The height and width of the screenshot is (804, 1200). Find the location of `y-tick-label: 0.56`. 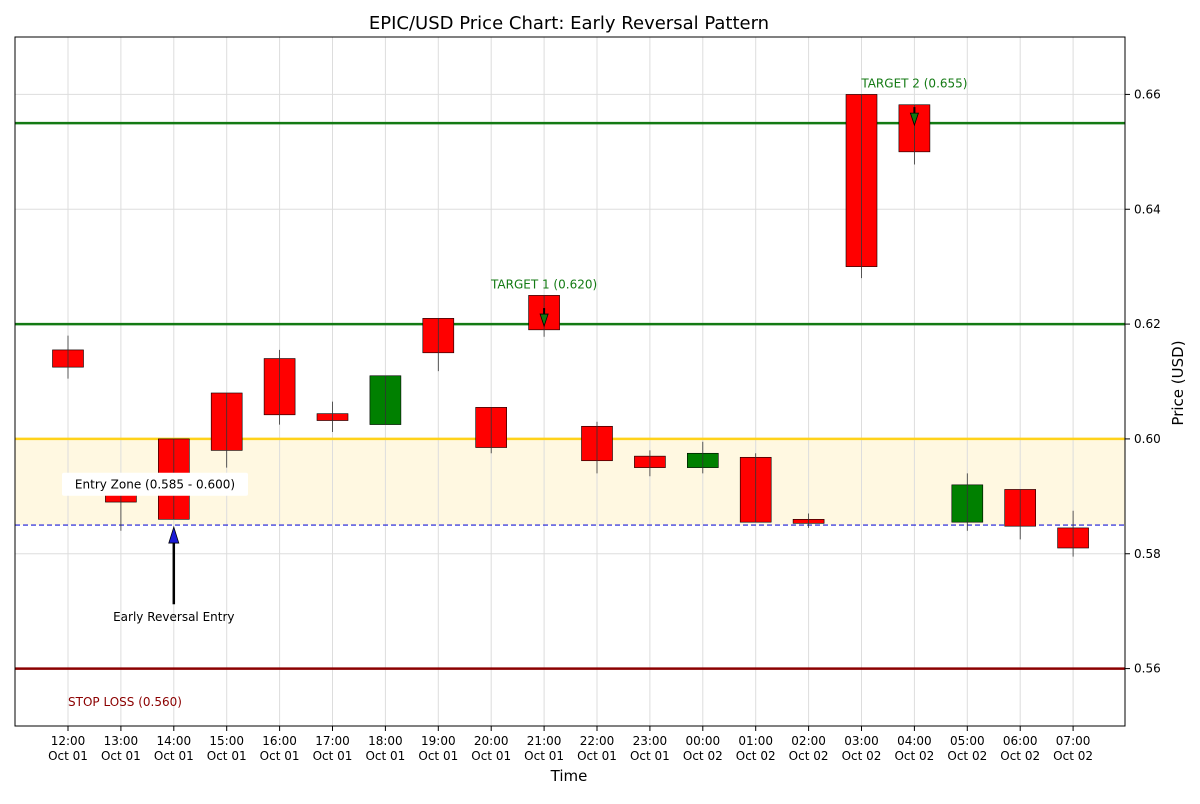

y-tick-label: 0.56 is located at coordinates (1147, 669).